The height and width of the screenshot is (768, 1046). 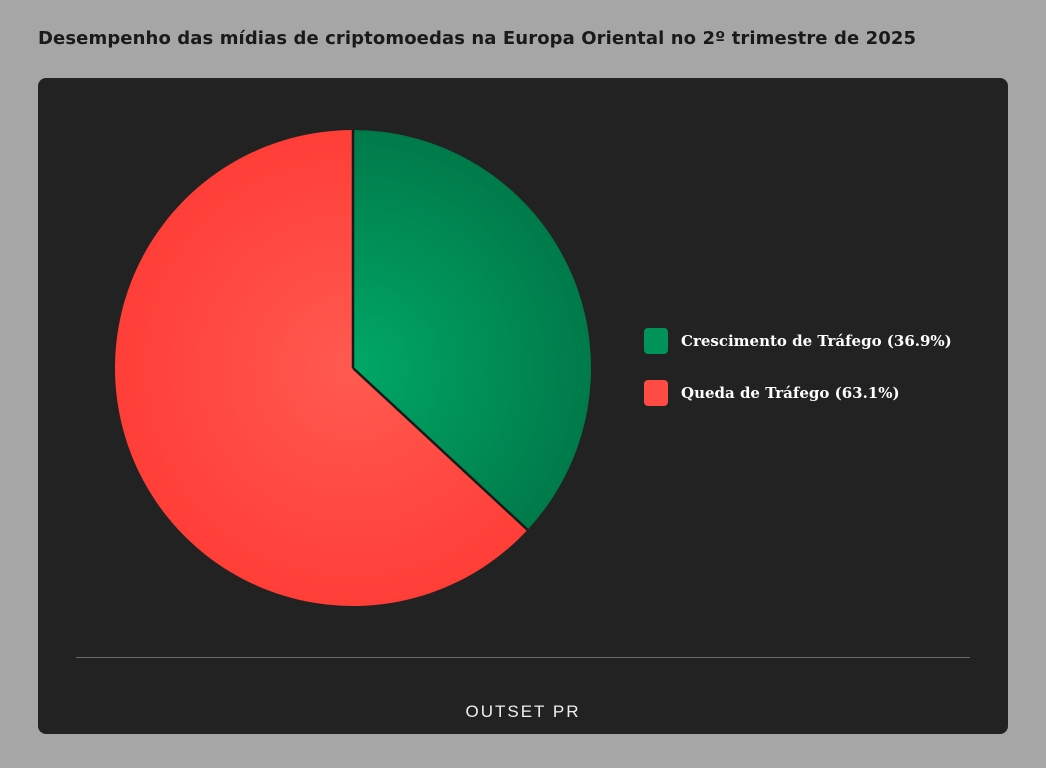 I want to click on legend-item-growth: Crescimento de Tráfego (36.9%), so click(x=798, y=341).